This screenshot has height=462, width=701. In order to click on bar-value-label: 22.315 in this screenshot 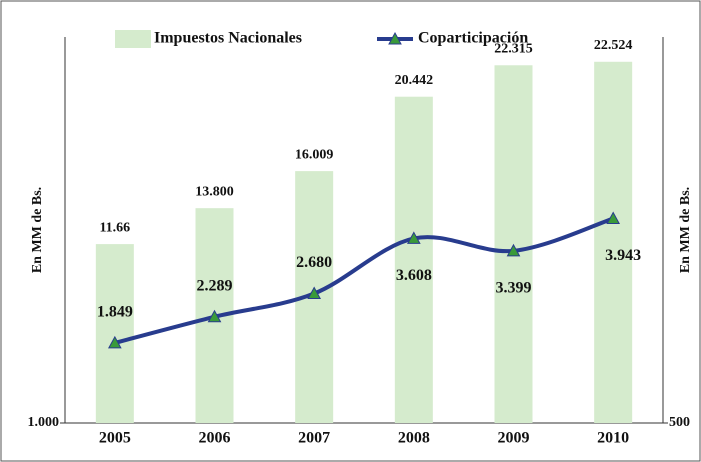, I will do `click(513, 48)`.